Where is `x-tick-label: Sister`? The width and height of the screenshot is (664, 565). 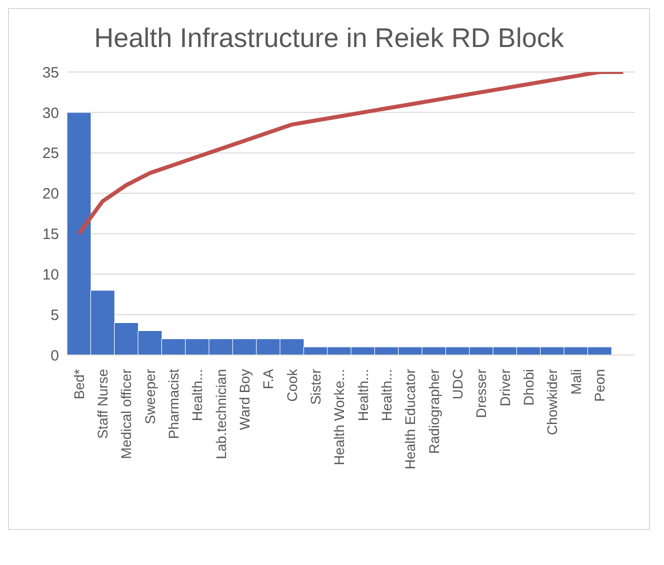
x-tick-label: Sister is located at coordinates (316, 386).